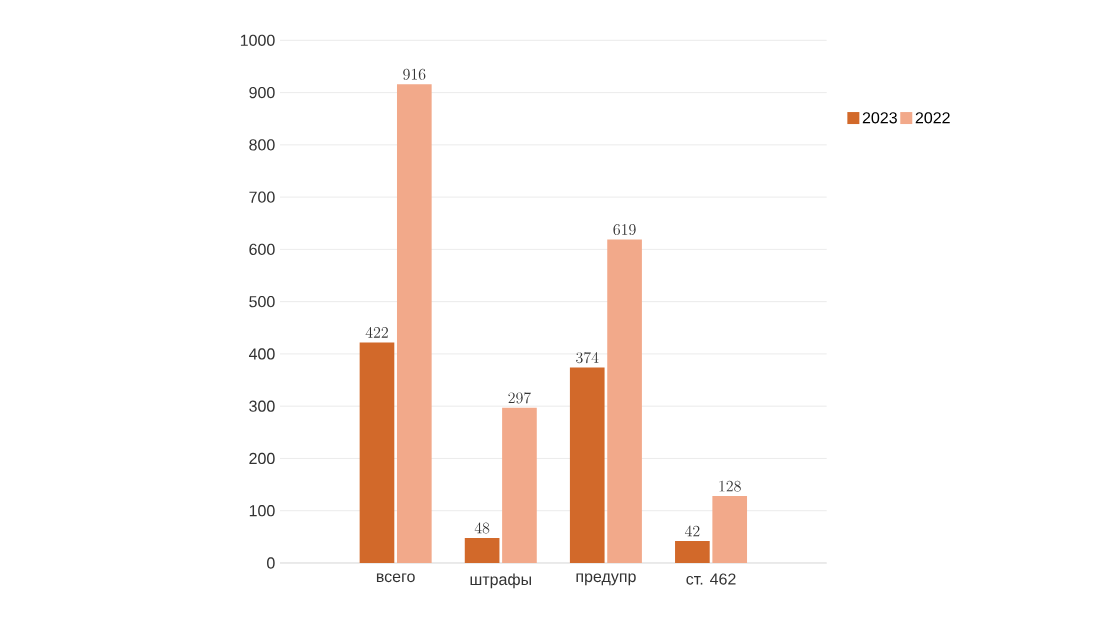 This screenshot has width=1117, height=623. What do you see at coordinates (606, 579) in the screenshot?
I see `x-tick-label: предупр` at bounding box center [606, 579].